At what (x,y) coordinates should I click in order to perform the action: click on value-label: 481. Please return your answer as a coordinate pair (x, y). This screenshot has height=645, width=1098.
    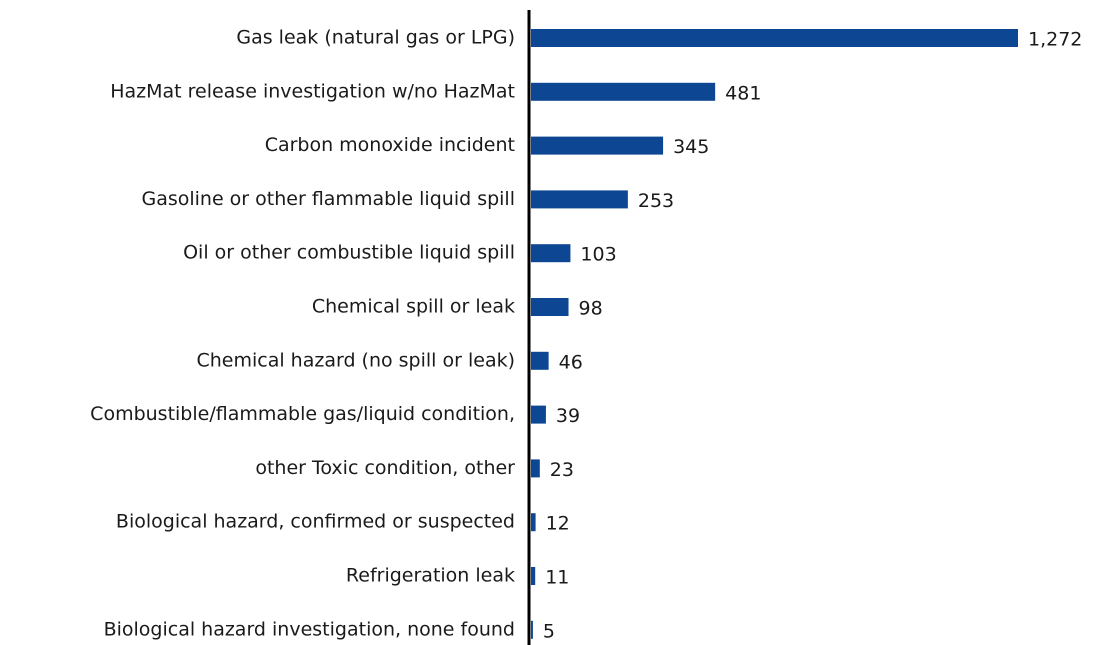
    Looking at the image, I should click on (743, 93).